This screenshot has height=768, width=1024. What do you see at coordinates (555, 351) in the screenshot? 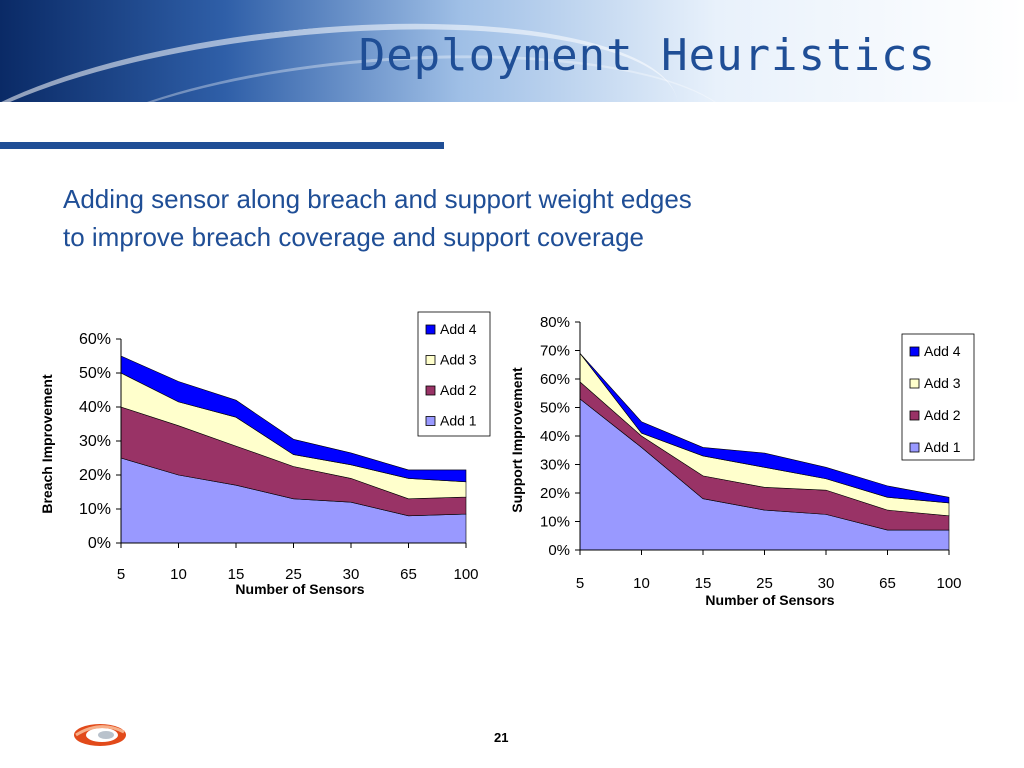
I see `y-tick-label: 70%` at bounding box center [555, 351].